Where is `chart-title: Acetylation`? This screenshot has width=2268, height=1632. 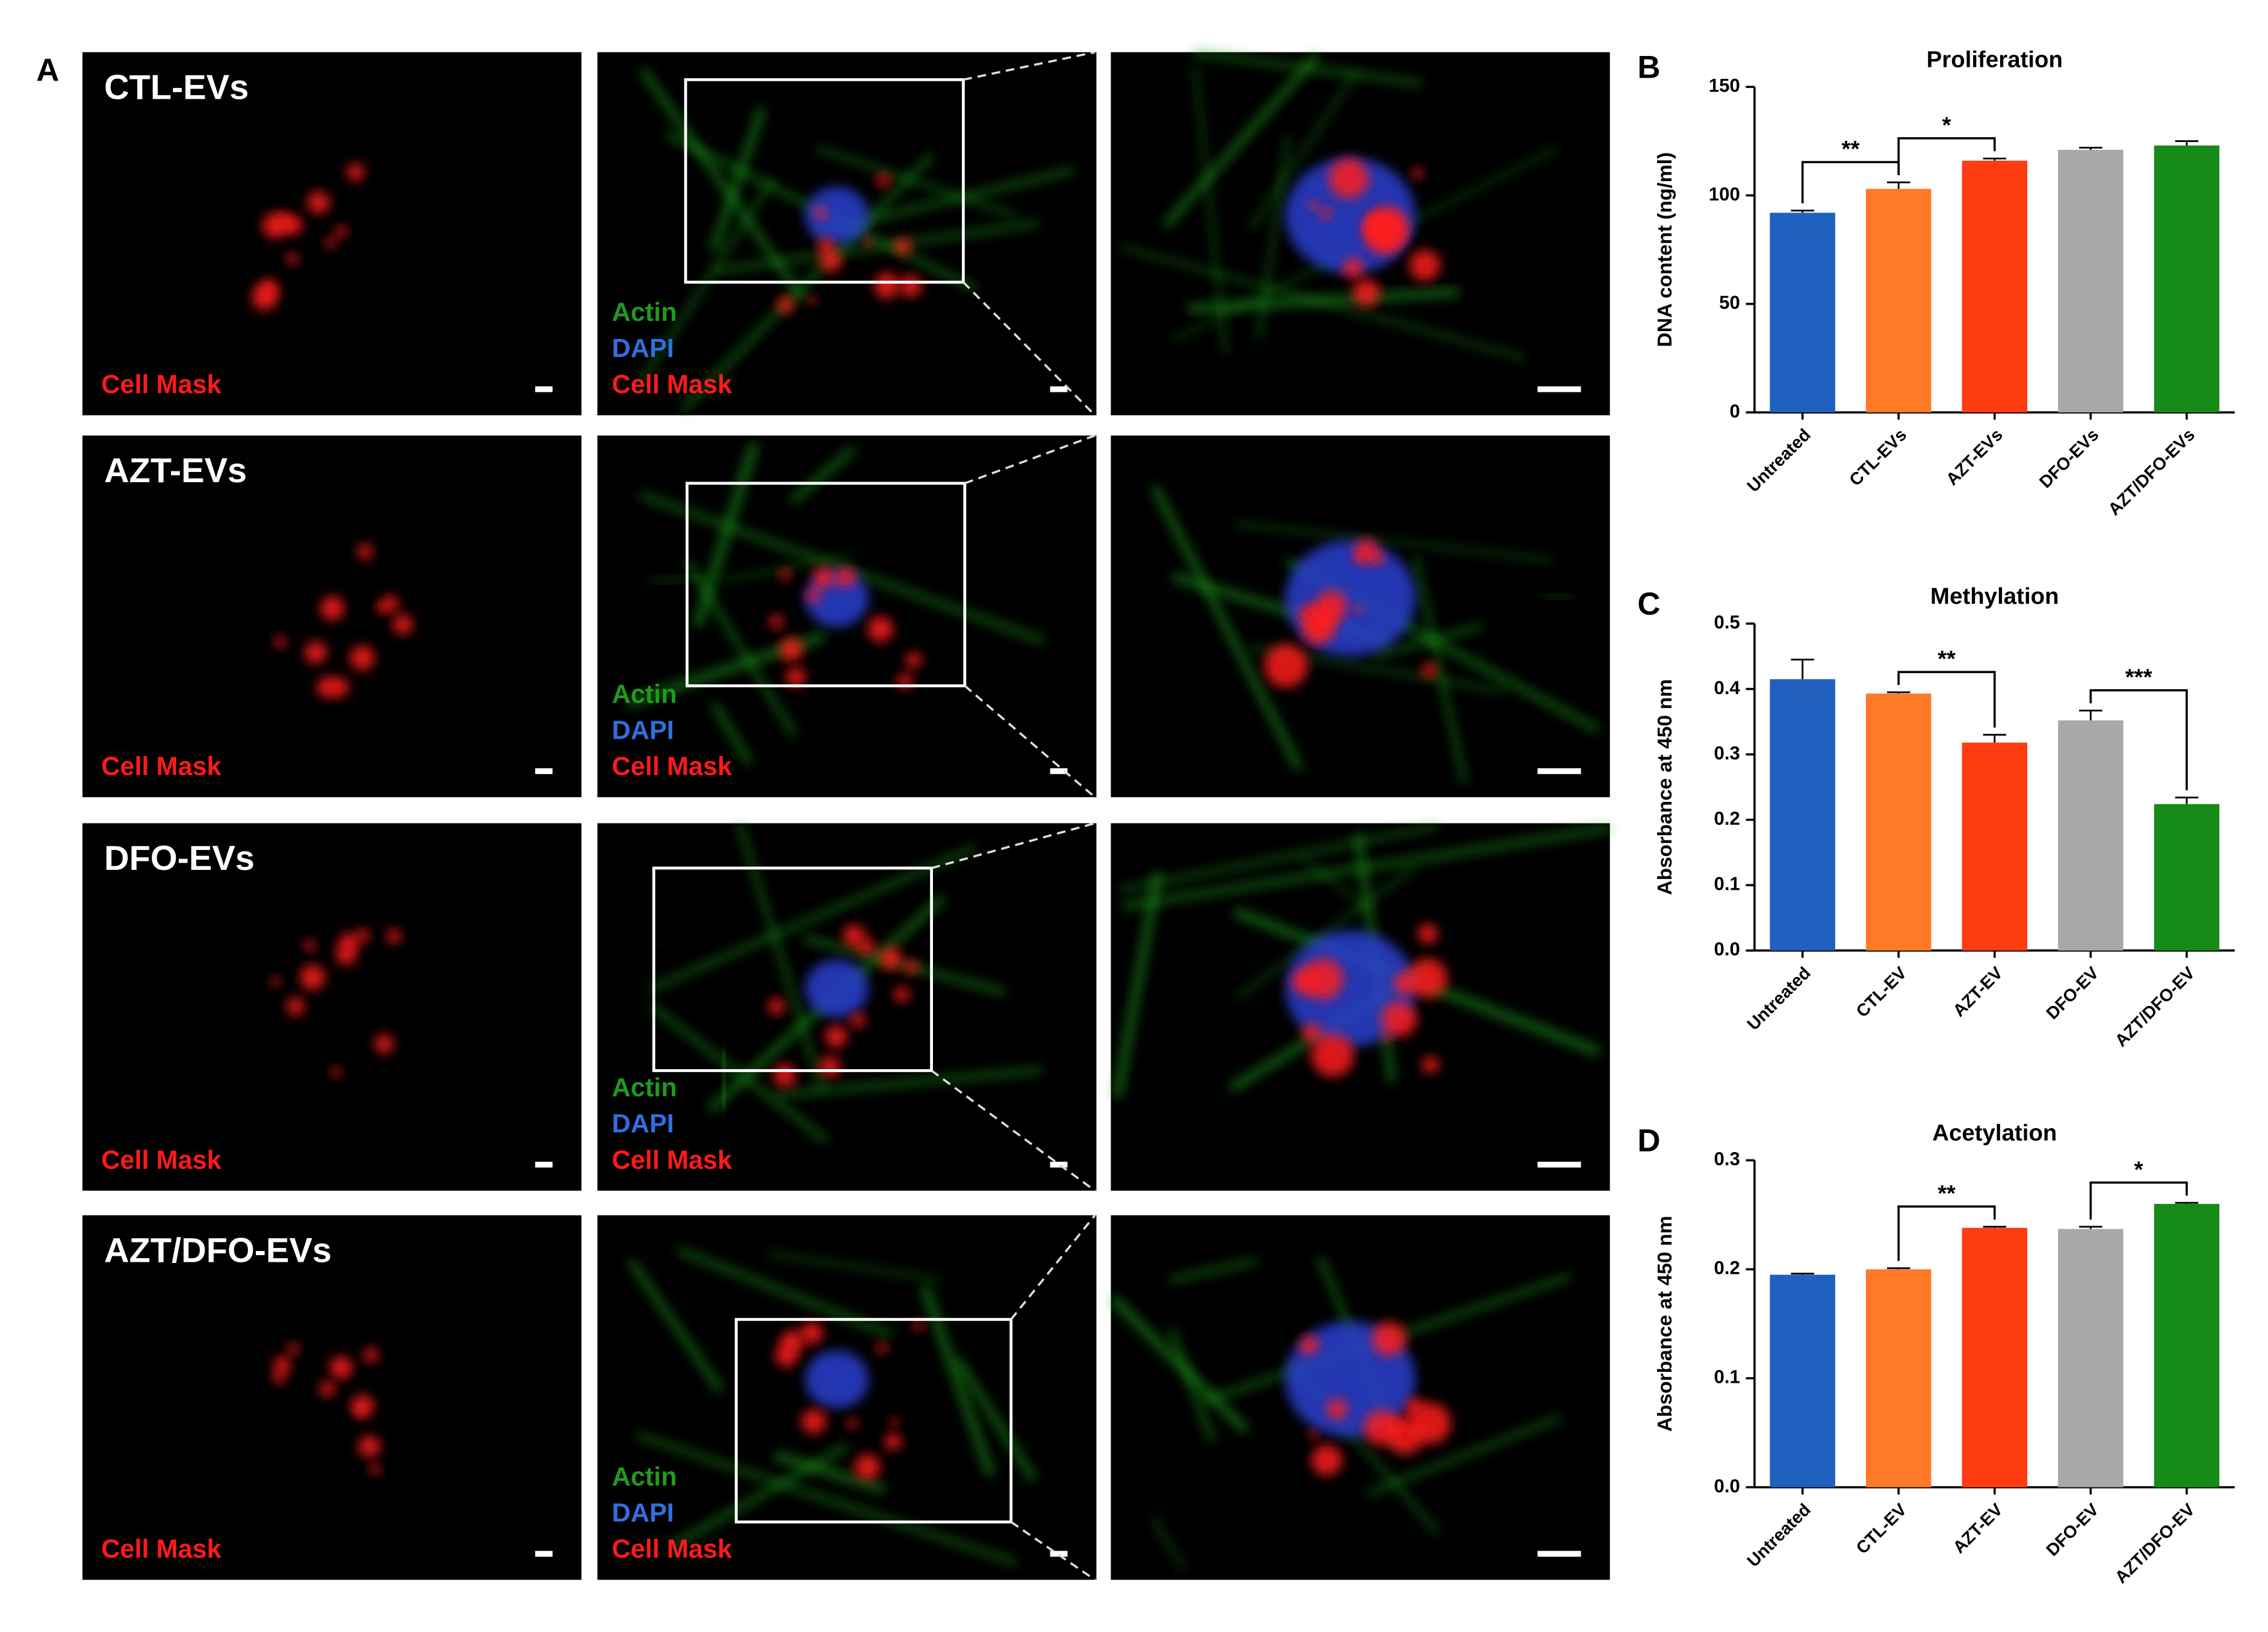 chart-title: Acetylation is located at coordinates (1994, 1133).